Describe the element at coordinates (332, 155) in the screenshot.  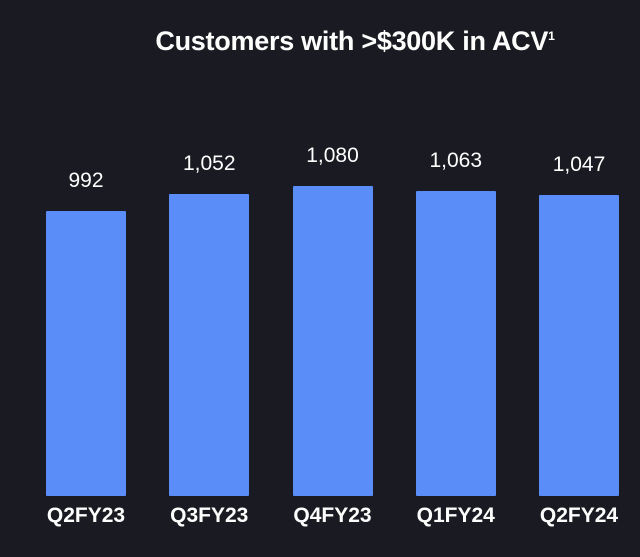
I see `bar-value-label-q4fy23: 1,080` at that location.